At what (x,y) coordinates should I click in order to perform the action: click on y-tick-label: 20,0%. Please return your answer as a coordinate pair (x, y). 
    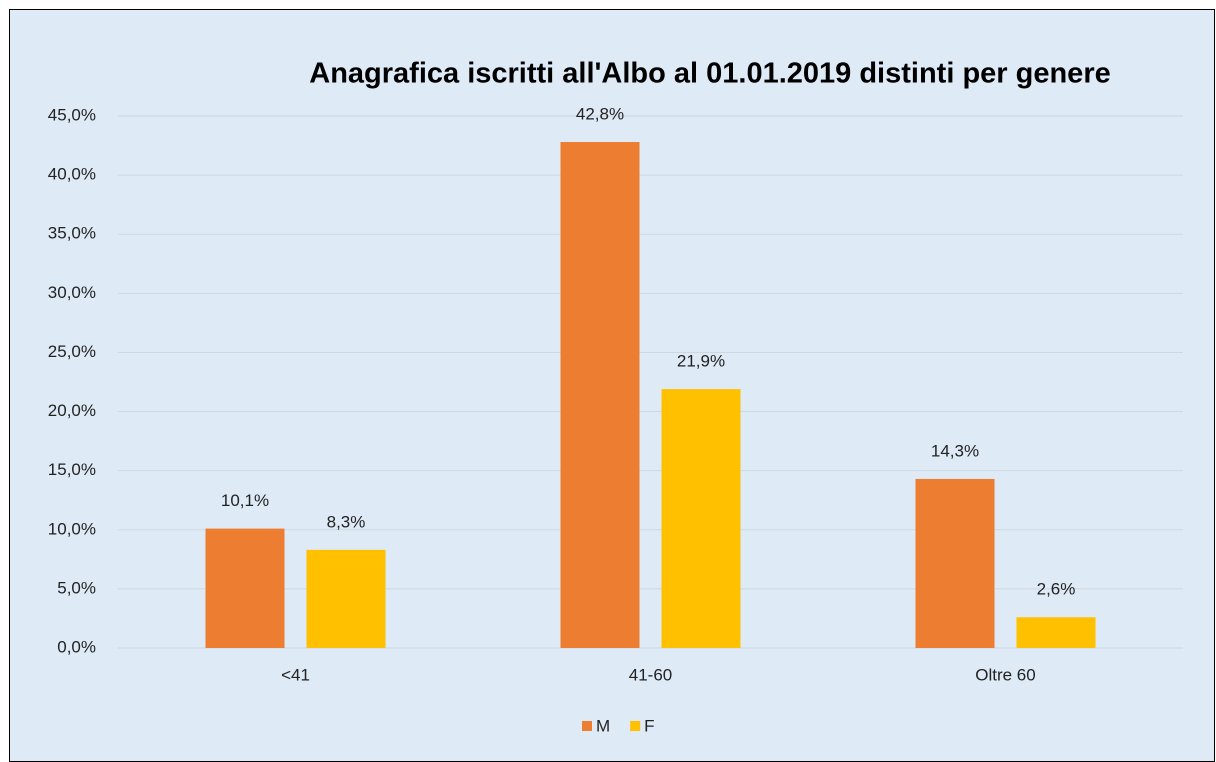
    Looking at the image, I should click on (72, 410).